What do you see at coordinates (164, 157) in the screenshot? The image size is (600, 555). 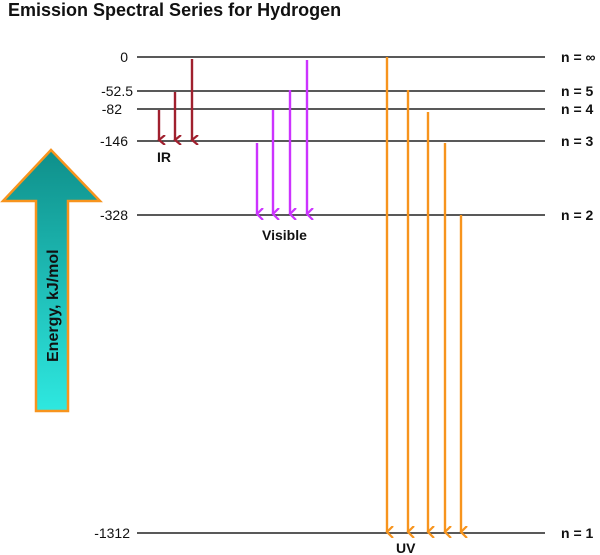 I see `ir-label: IR` at bounding box center [164, 157].